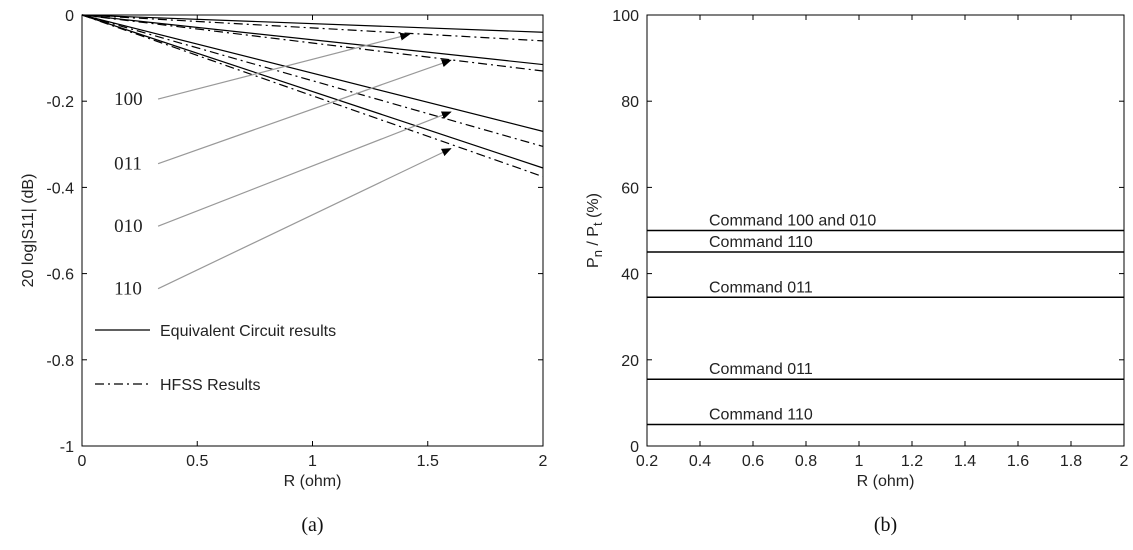 This screenshot has height=550, width=1133. What do you see at coordinates (597, 224) in the screenshot?
I see `y-label-sub-t: t` at bounding box center [597, 224].